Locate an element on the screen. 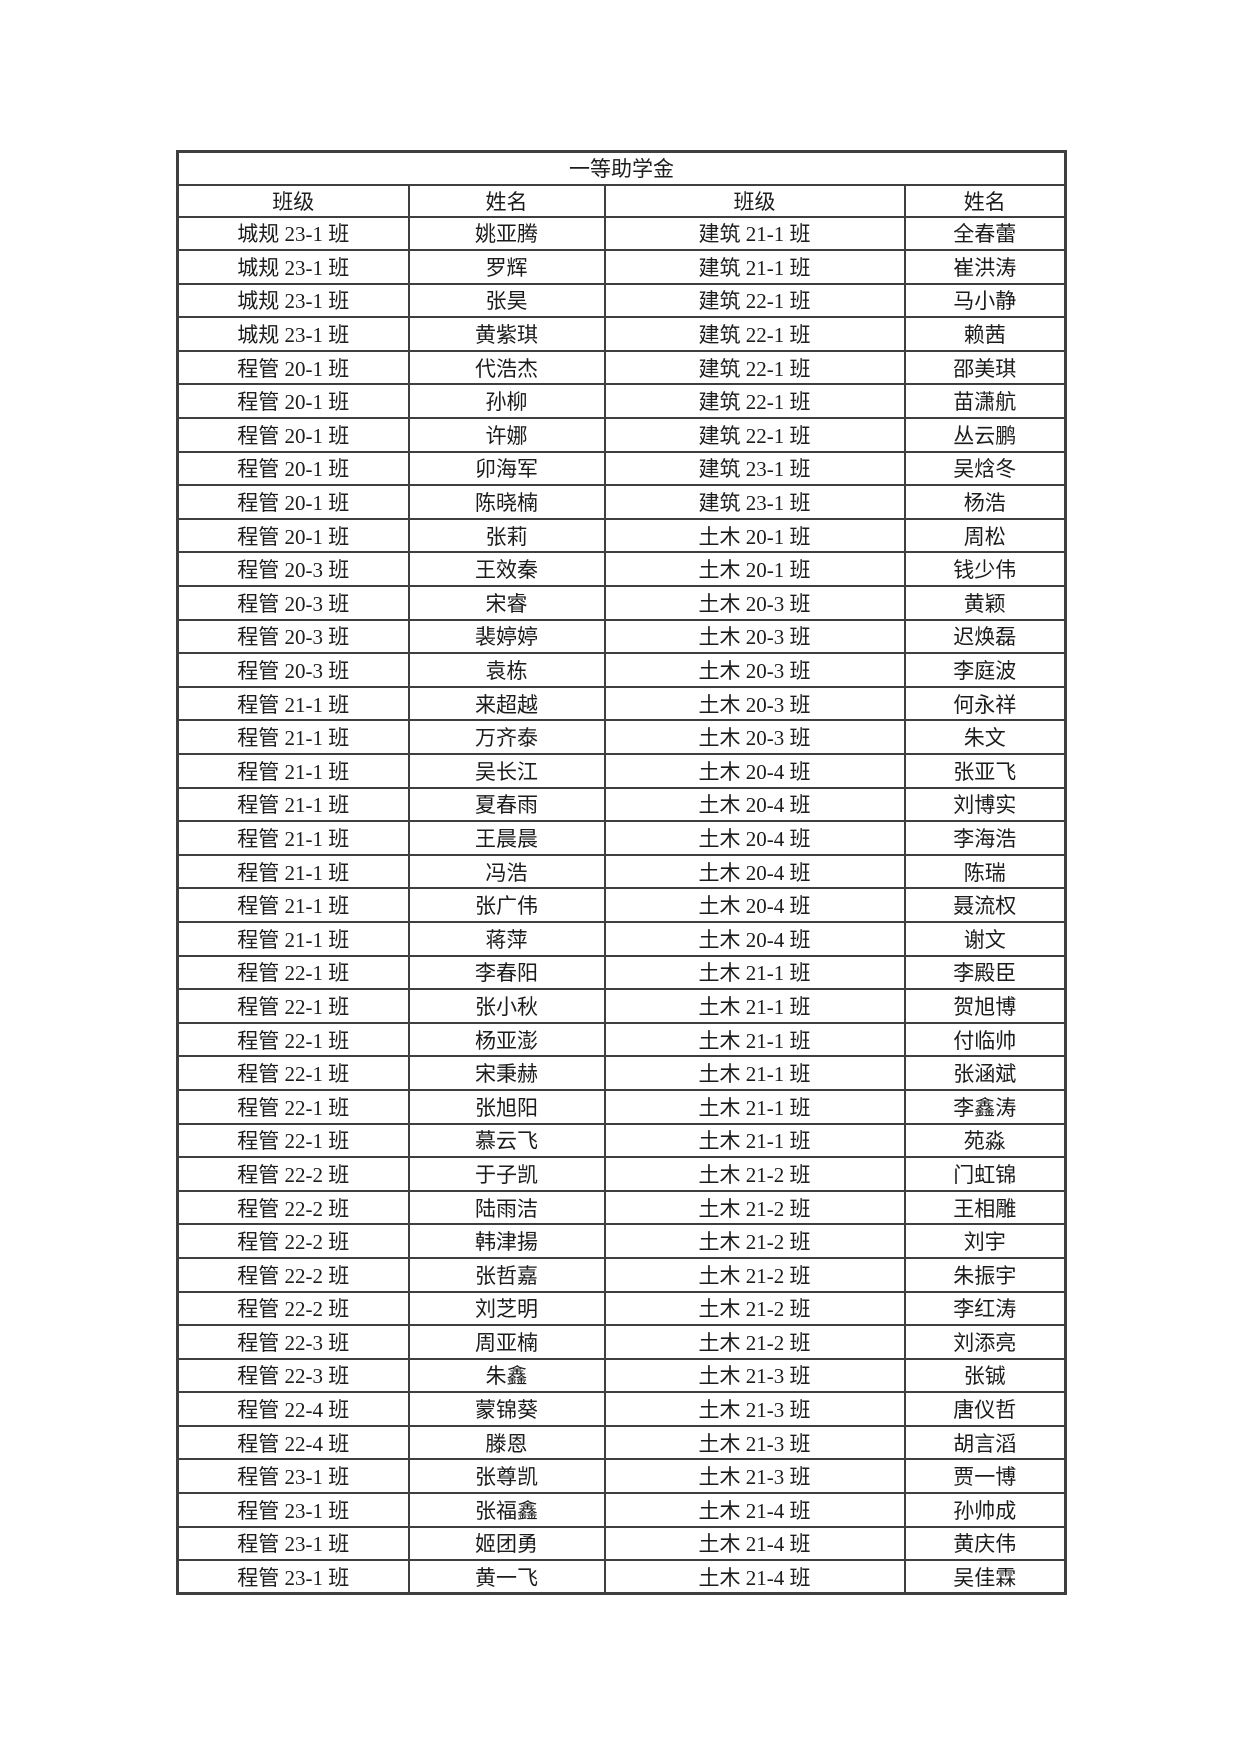 The image size is (1241, 1754). table-row: 程管 21-1 班蒋萍 土木 20-4 班谢文 is located at coordinates (621, 938).